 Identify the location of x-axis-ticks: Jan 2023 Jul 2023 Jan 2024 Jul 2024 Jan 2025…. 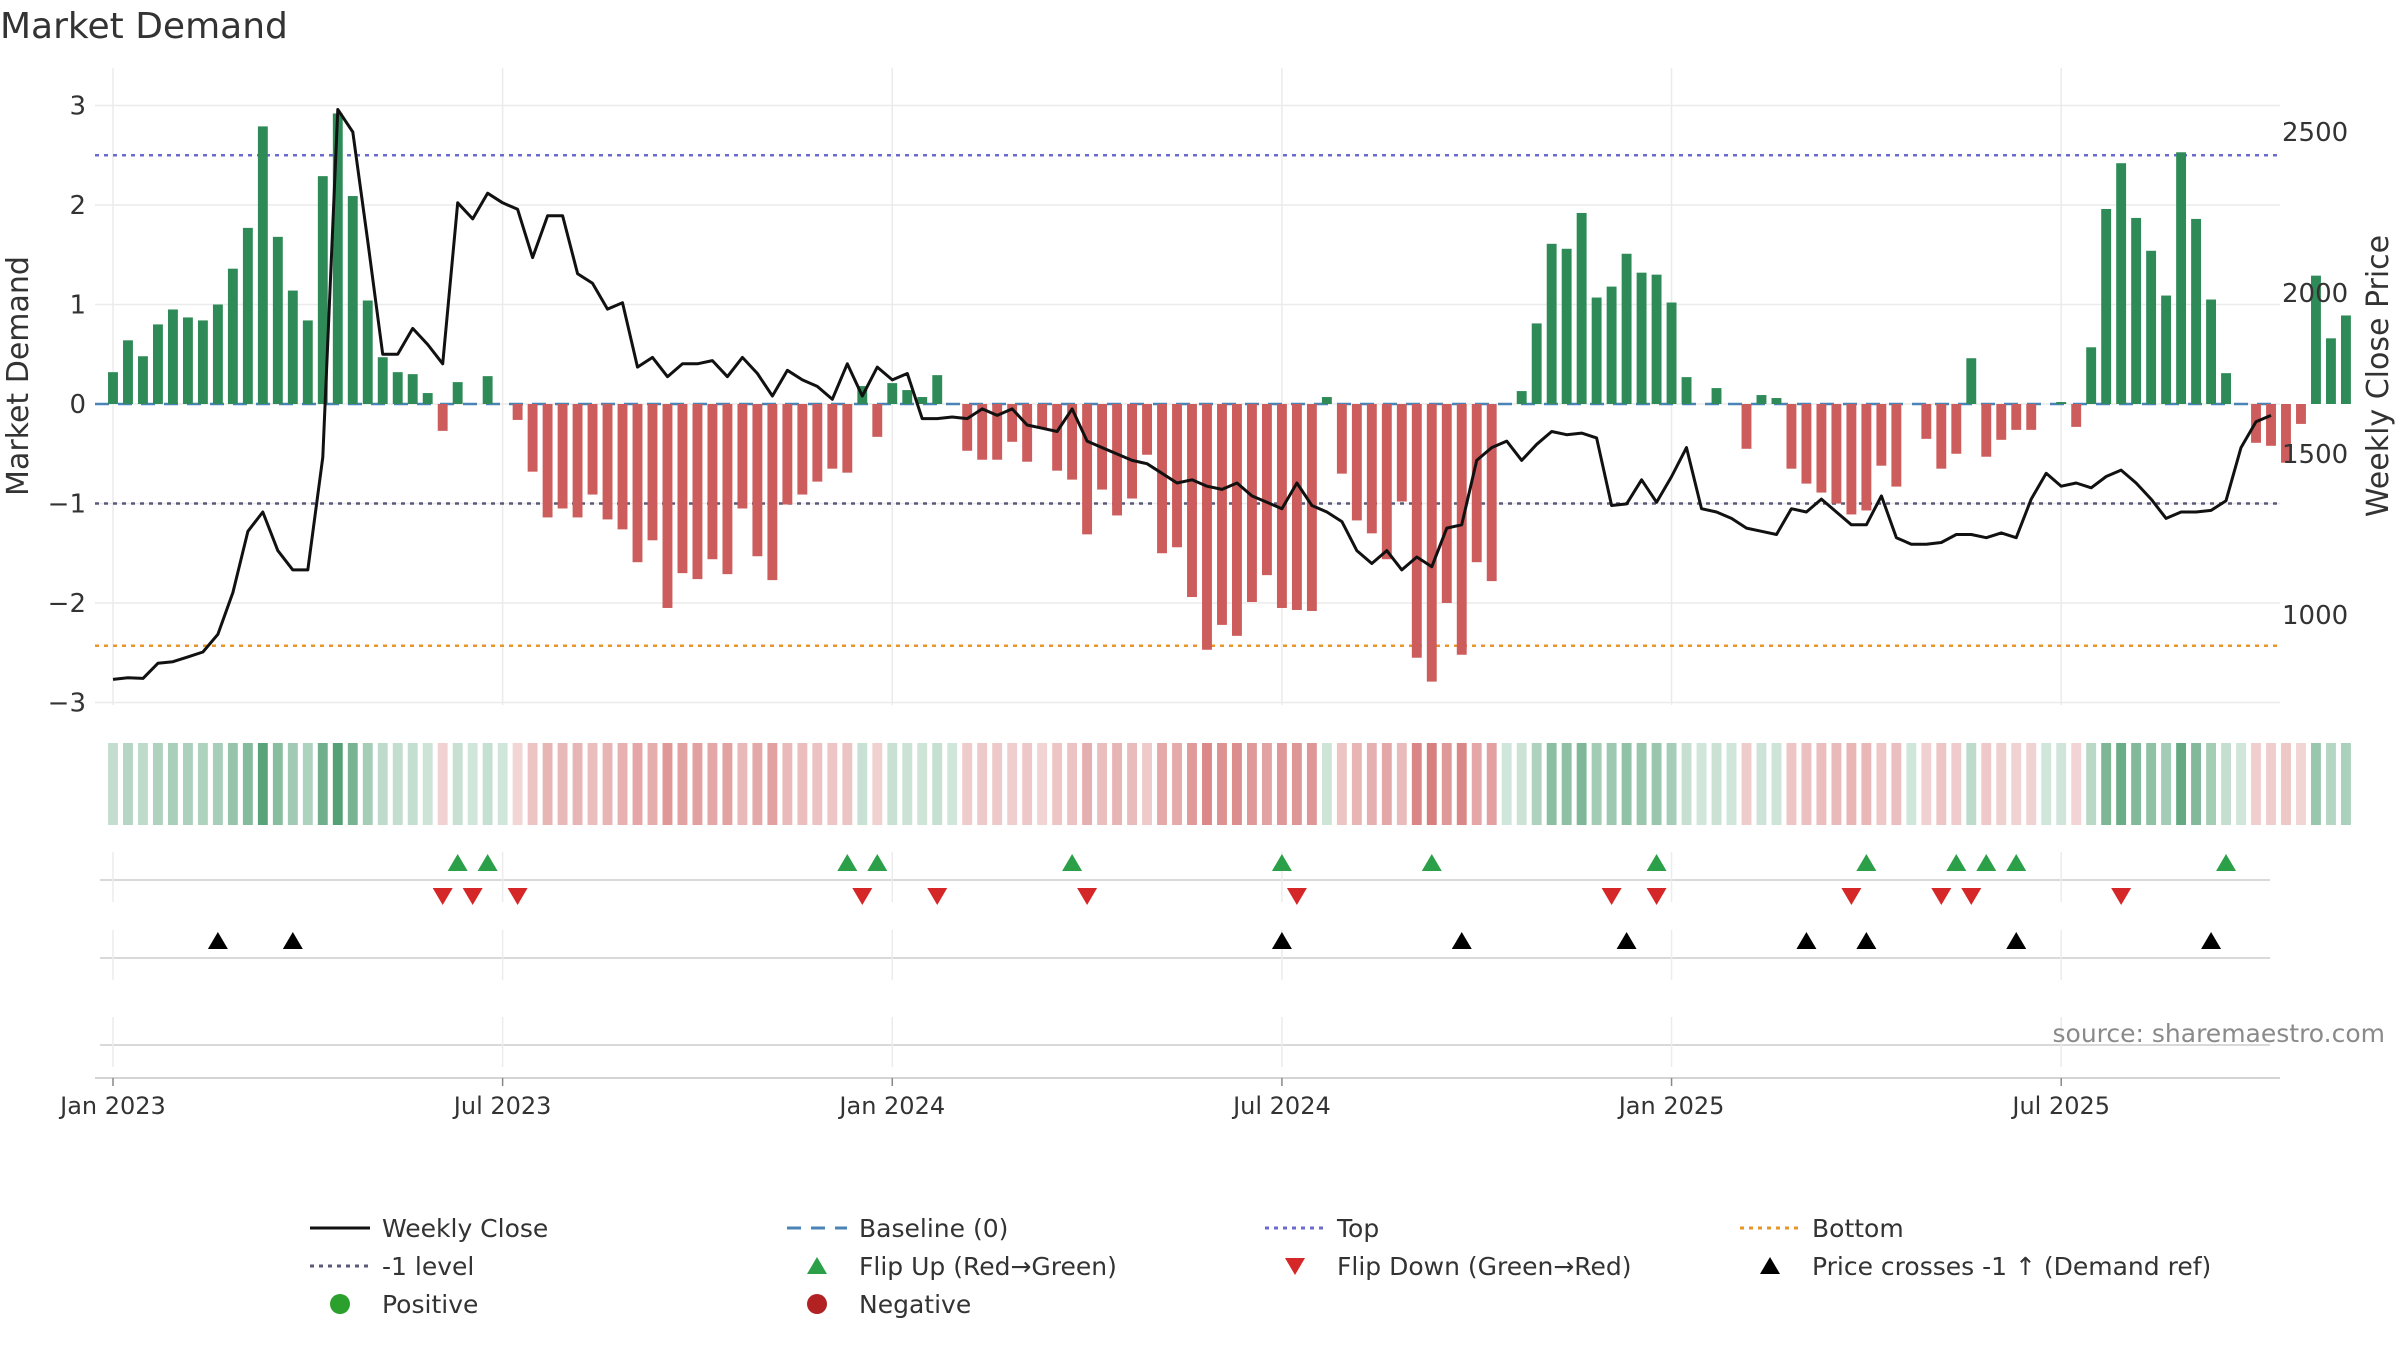
(1169, 1098).